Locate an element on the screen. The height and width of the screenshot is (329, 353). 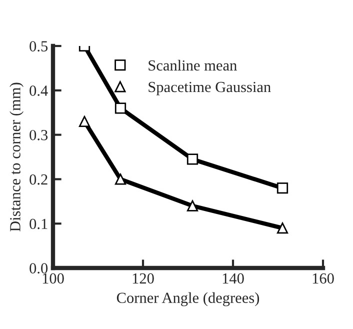
x-tick-label: 140 is located at coordinates (233, 278).